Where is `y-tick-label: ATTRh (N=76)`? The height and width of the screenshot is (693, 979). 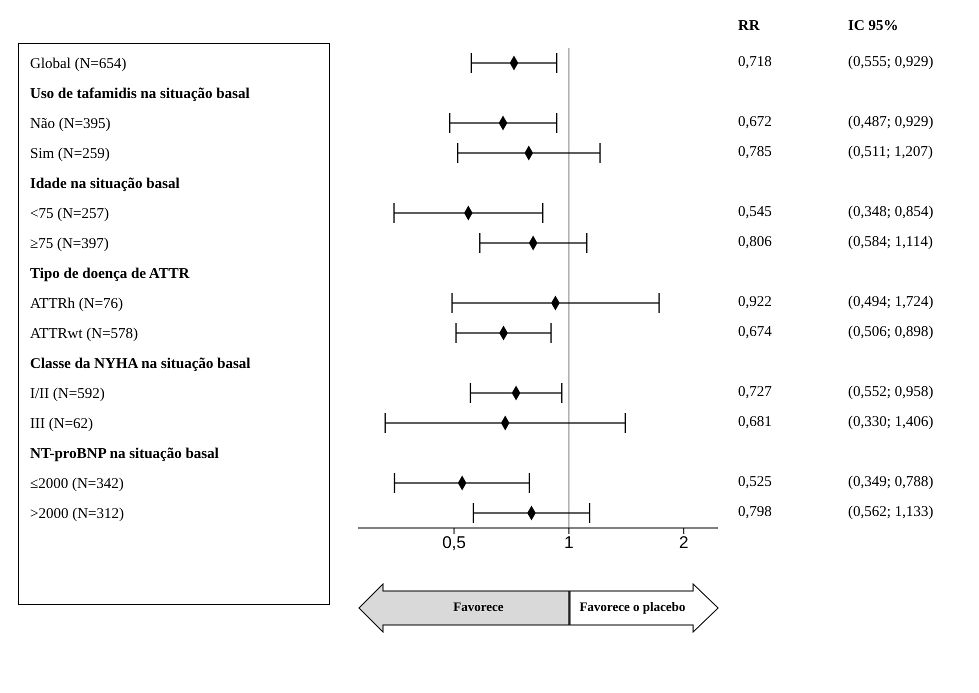
y-tick-label: ATTRh (N=76) is located at coordinates (77, 304).